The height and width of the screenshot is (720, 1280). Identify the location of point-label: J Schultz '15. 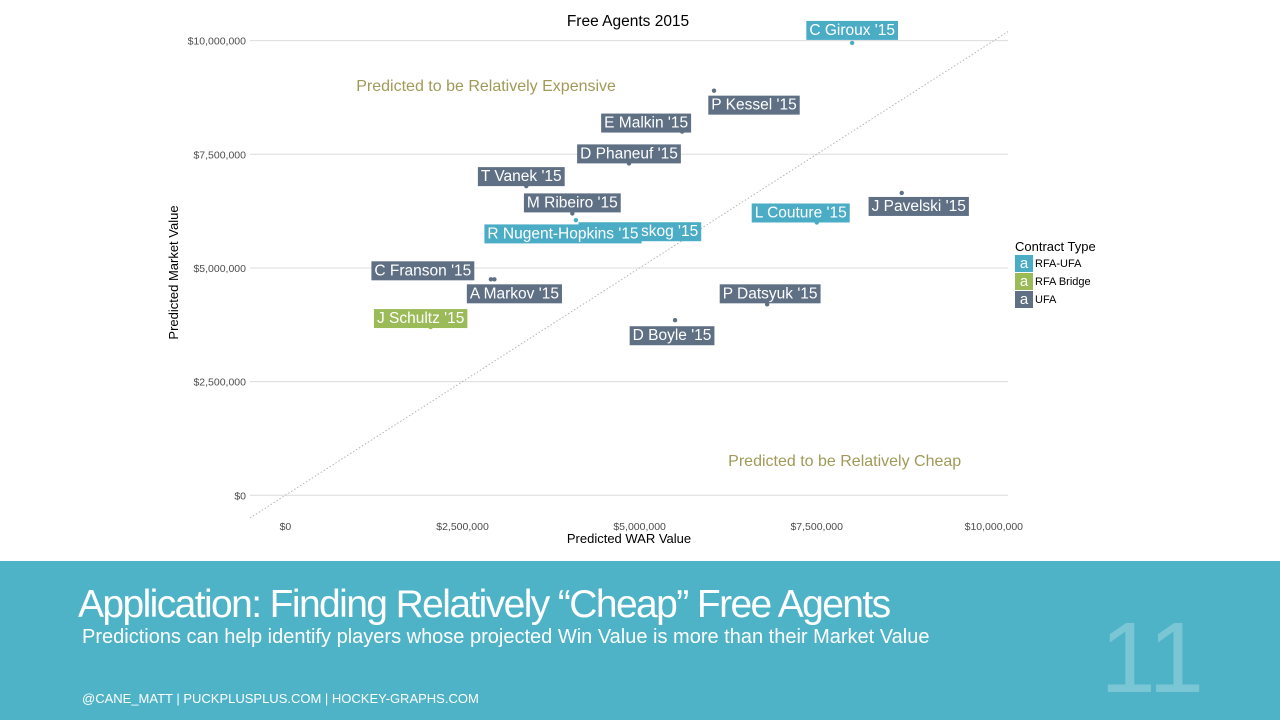
(420, 319).